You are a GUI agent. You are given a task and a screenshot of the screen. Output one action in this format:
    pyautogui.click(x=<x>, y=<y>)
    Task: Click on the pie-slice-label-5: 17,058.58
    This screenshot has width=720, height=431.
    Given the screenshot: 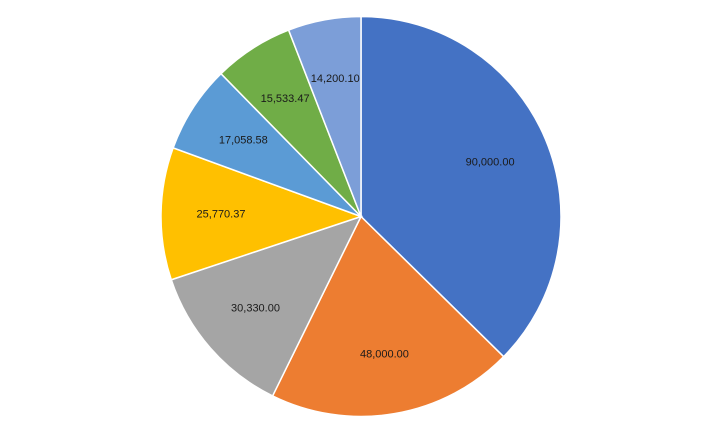 What is the action you would take?
    pyautogui.click(x=243, y=141)
    